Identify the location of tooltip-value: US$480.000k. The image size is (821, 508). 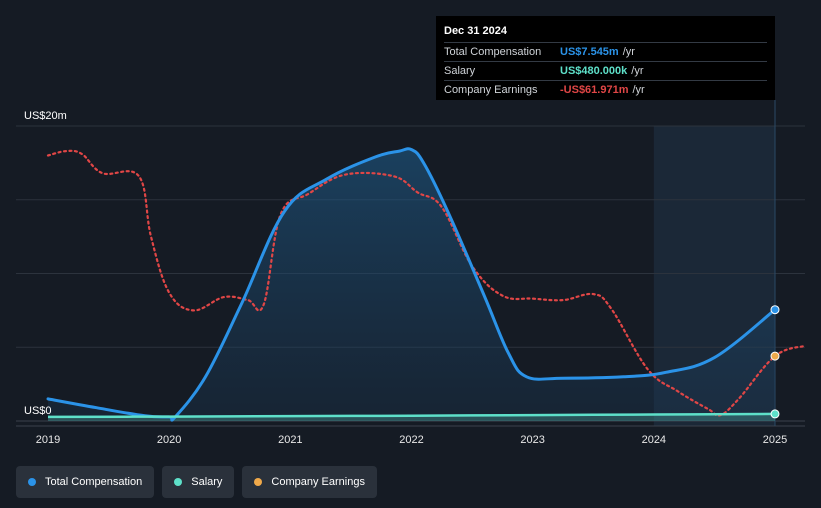
(594, 71).